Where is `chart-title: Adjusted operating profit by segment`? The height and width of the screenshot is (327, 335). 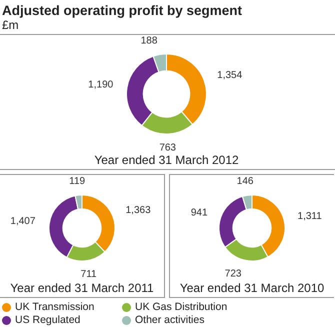 chart-title: Adjusted operating profit by segment is located at coordinates (122, 10).